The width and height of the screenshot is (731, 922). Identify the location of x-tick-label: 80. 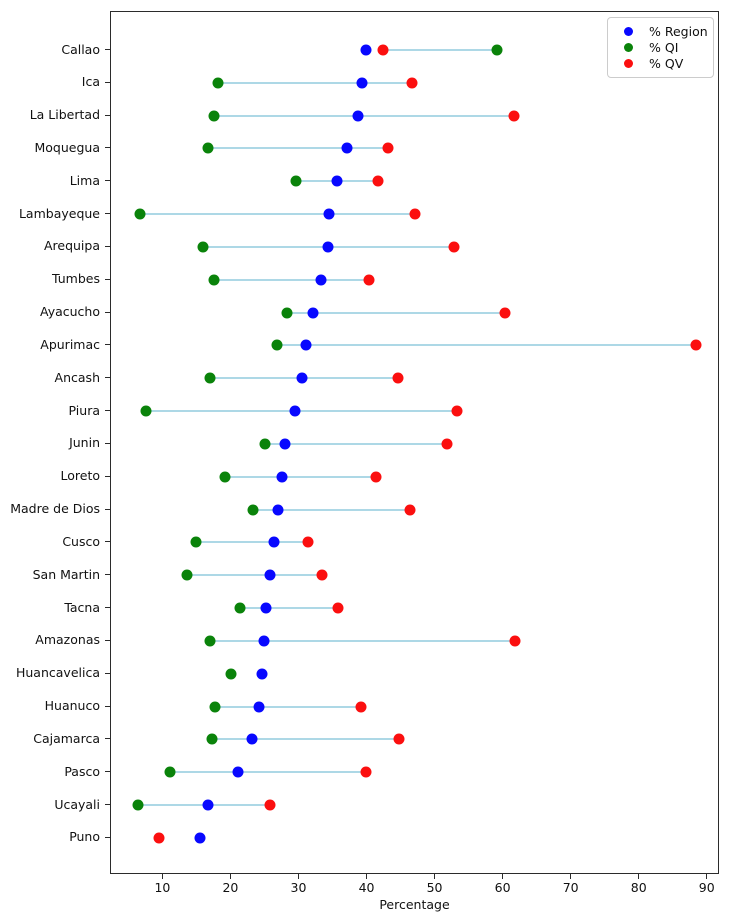
(638, 887).